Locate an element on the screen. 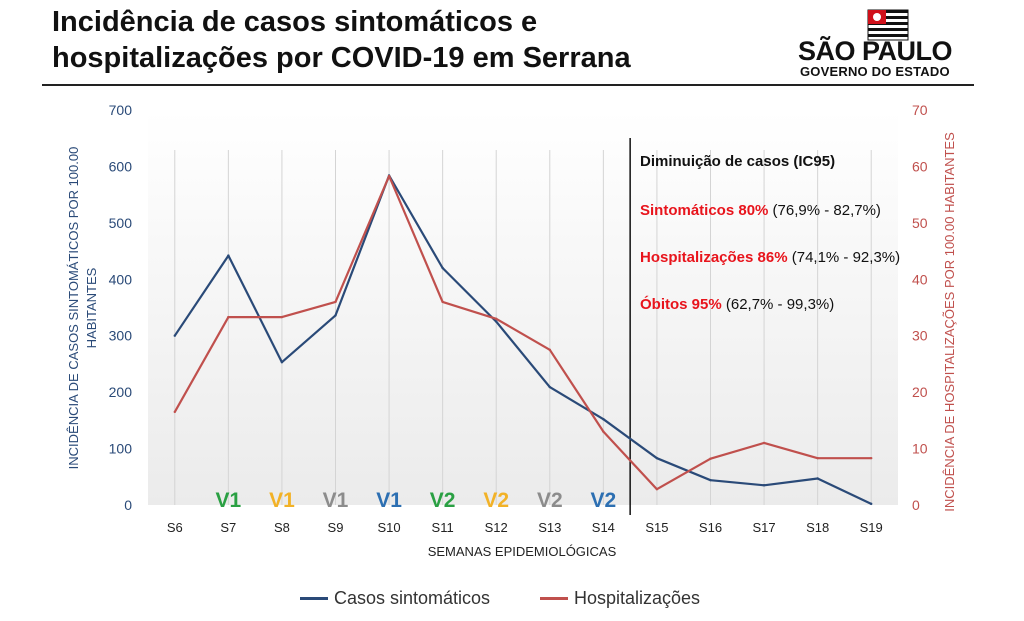 The height and width of the screenshot is (621, 1024). point-hosp-s7 is located at coordinates (228, 317).